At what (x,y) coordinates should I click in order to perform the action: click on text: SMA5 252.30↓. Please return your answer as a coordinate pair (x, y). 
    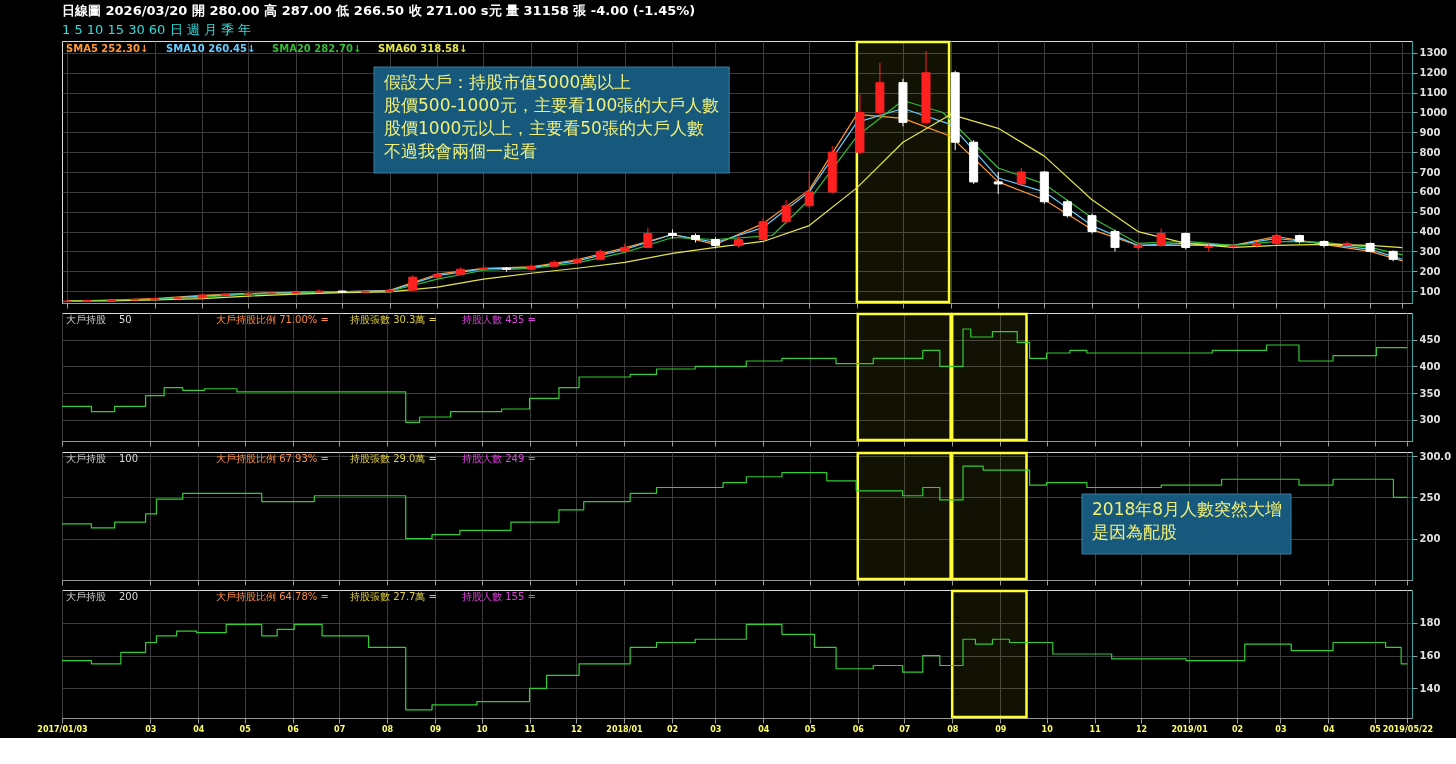
    Looking at the image, I should click on (107, 48).